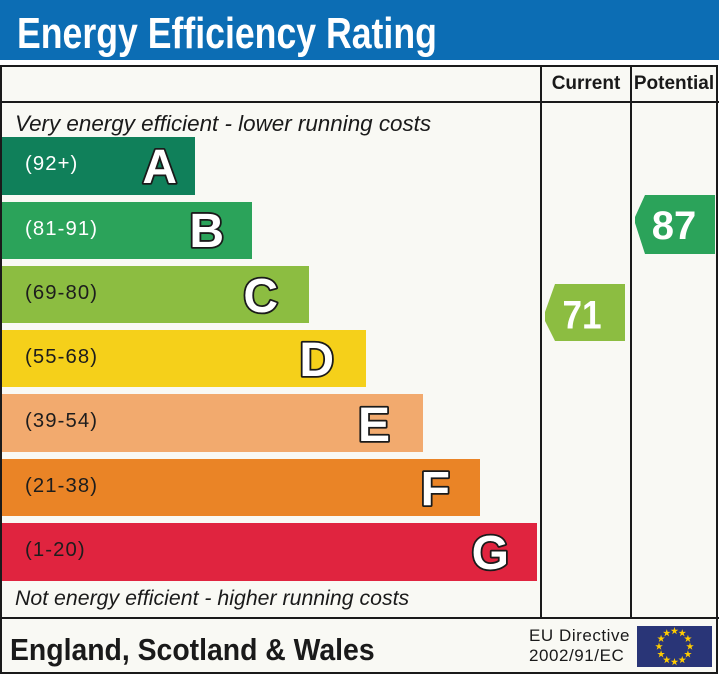  What do you see at coordinates (435, 489) in the screenshot?
I see `svg-text: F` at bounding box center [435, 489].